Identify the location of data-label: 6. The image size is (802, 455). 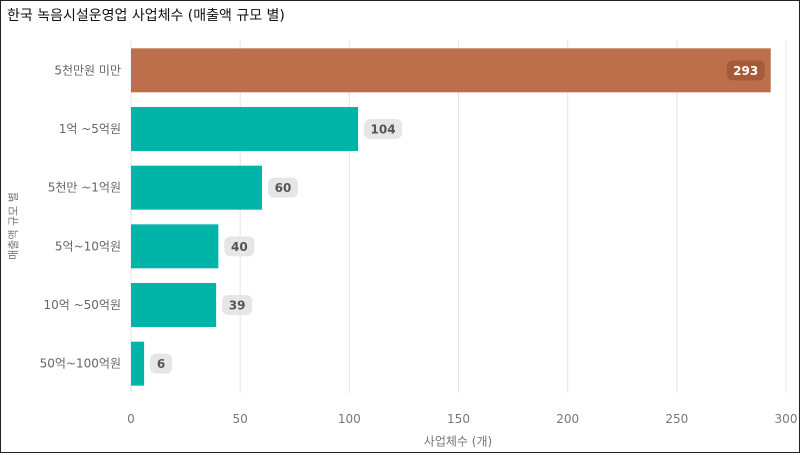
(161, 364).